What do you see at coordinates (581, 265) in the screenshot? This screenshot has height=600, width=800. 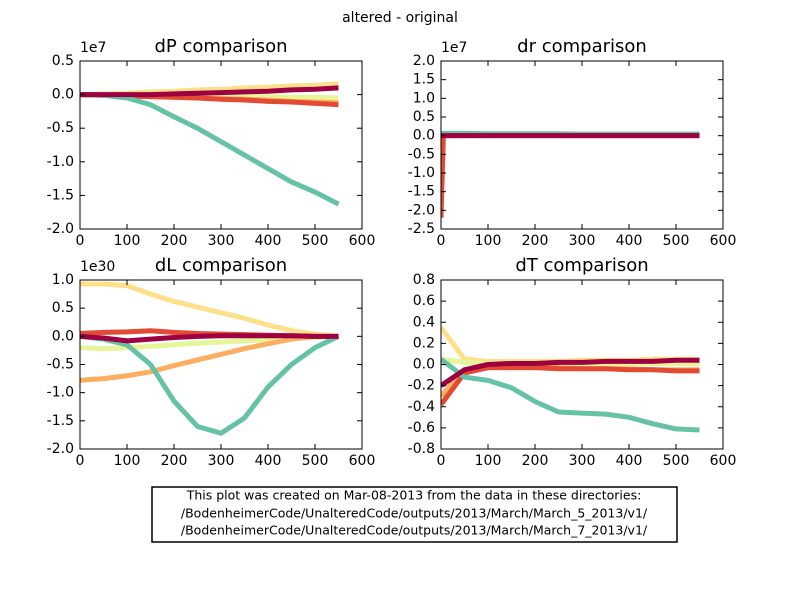 I see `chart-title: dT comparison` at bounding box center [581, 265].